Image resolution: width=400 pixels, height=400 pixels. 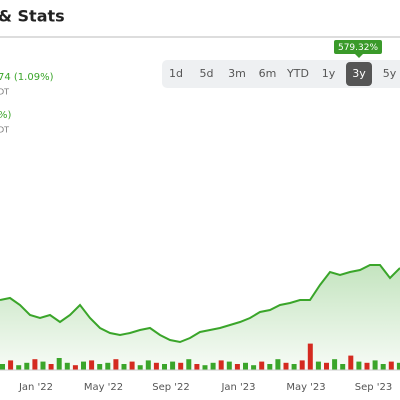 I want to click on range-button-label: YTD, so click(x=297, y=73).